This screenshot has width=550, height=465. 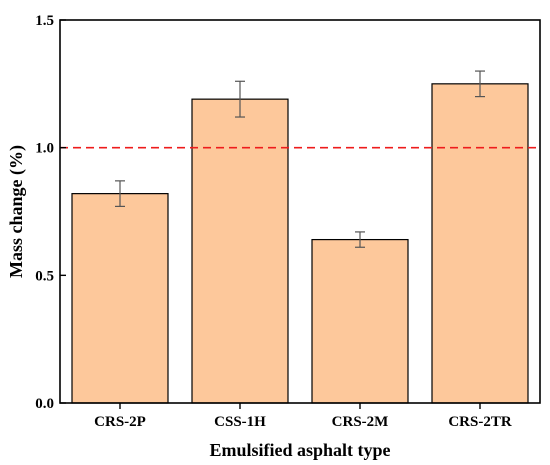 What do you see at coordinates (360, 239) in the screenshot?
I see `error-bar-crs-2m` at bounding box center [360, 239].